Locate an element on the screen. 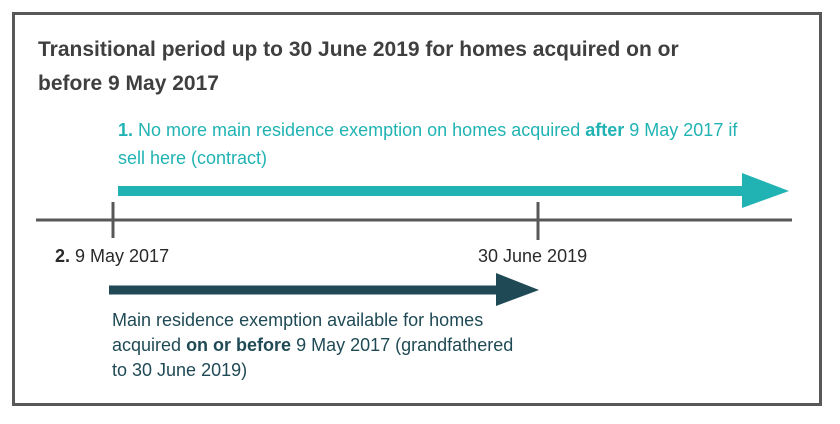 The width and height of the screenshot is (840, 424). post-2017-arrow-head is located at coordinates (765, 190).